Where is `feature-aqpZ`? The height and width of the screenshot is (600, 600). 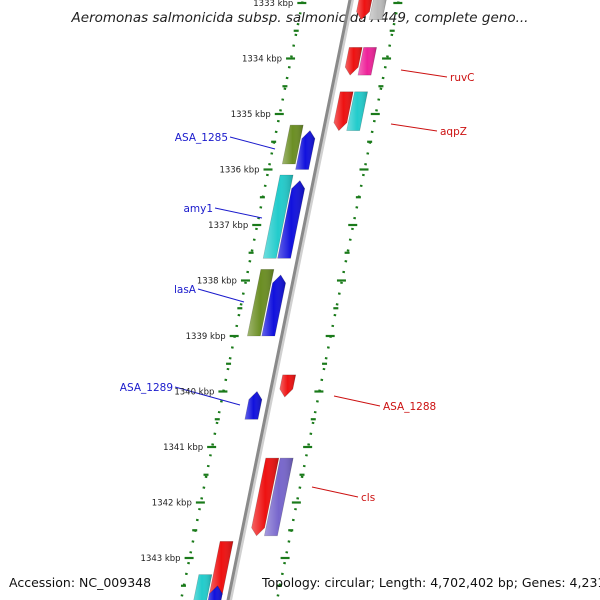 feature-aqpZ is located at coordinates (343, 111).